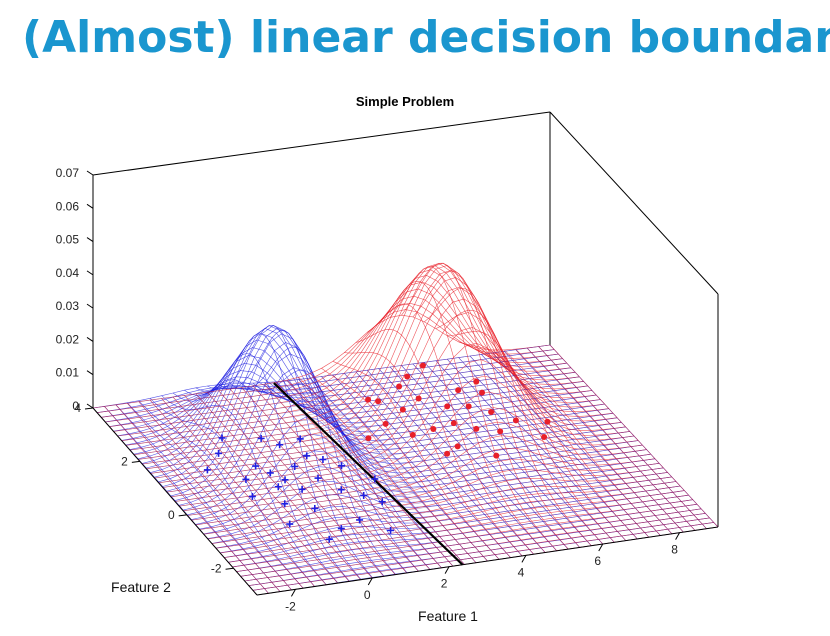  What do you see at coordinates (68, 339) in the screenshot?
I see `z-tick-label: 0.02` at bounding box center [68, 339].